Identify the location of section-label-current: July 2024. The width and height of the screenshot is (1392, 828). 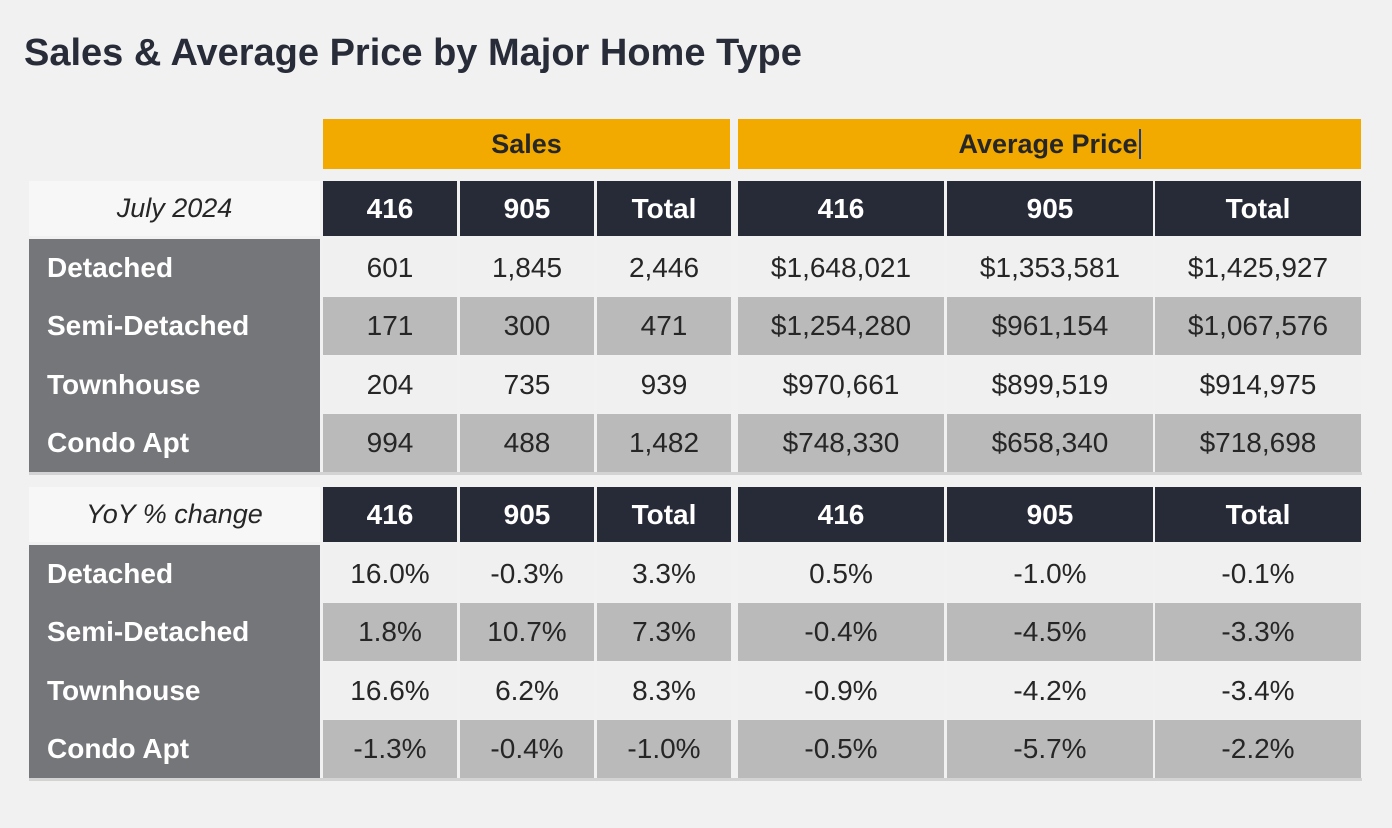
(174, 208).